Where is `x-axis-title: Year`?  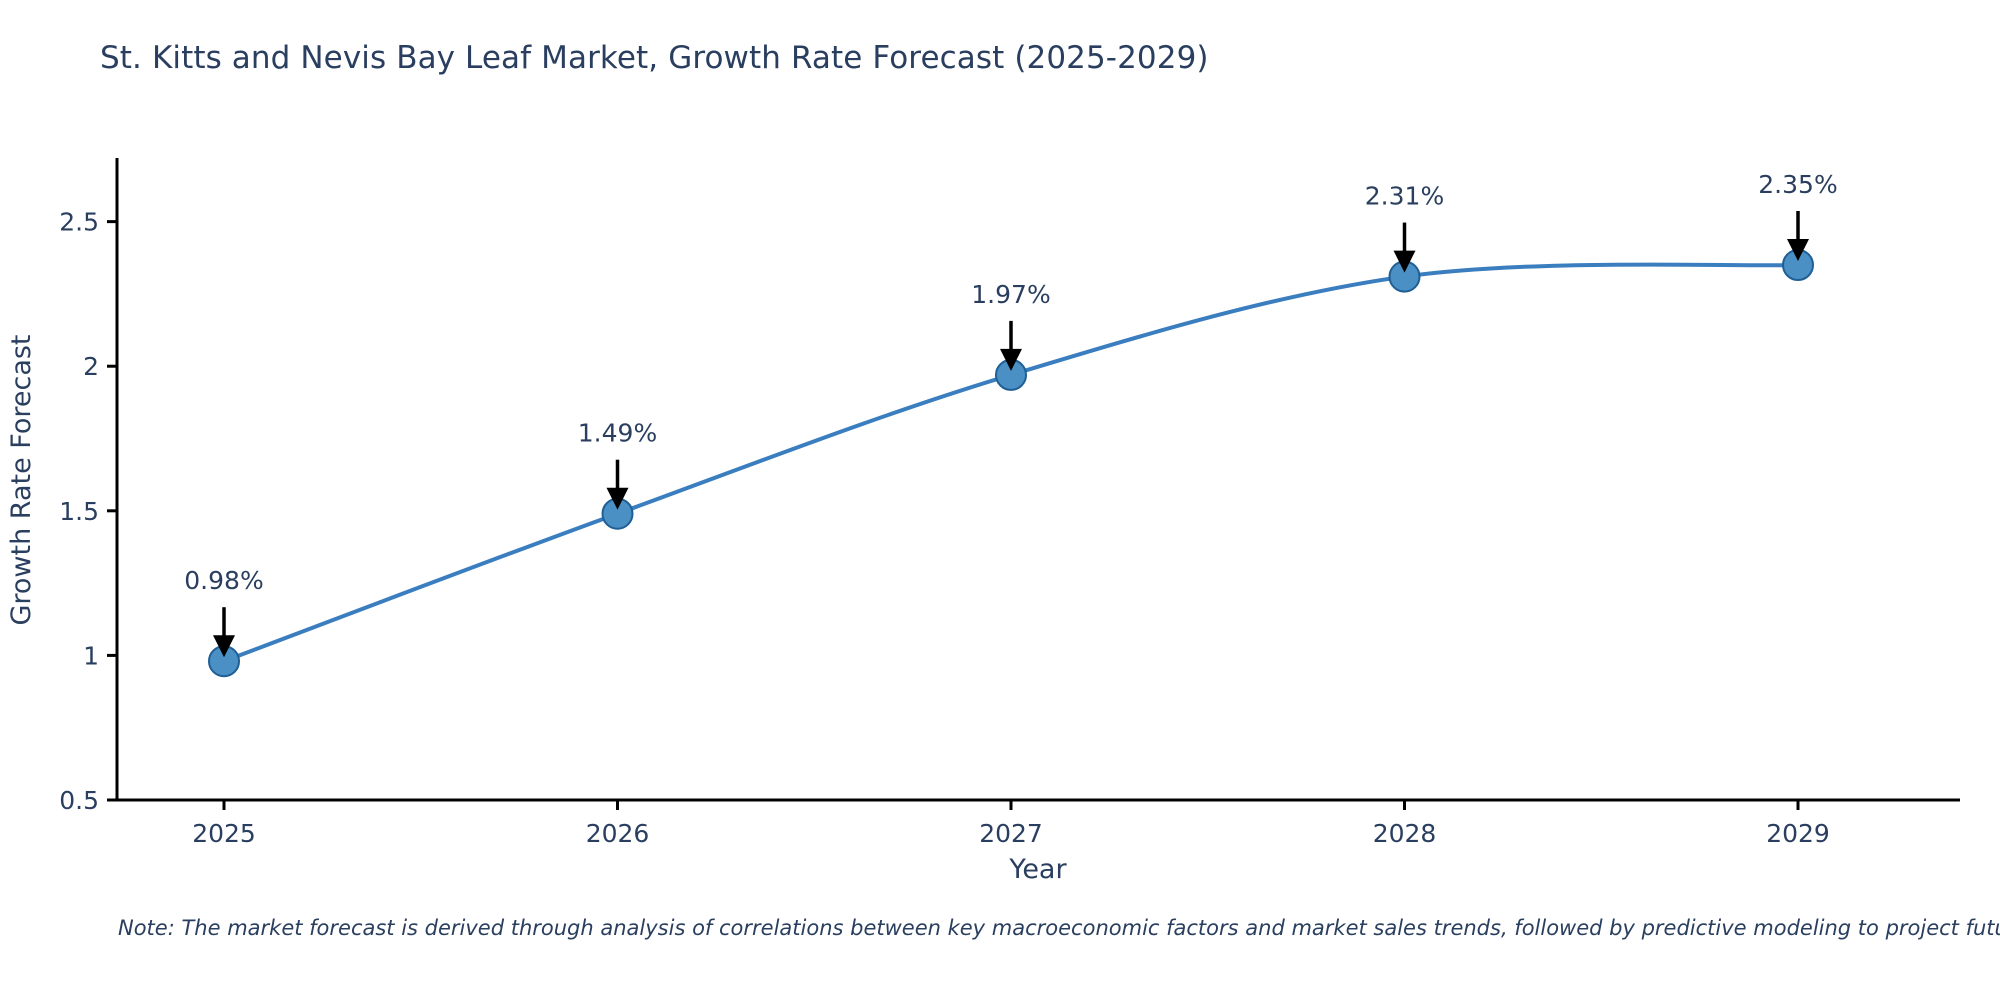
x-axis-title: Year is located at coordinates (1037, 869).